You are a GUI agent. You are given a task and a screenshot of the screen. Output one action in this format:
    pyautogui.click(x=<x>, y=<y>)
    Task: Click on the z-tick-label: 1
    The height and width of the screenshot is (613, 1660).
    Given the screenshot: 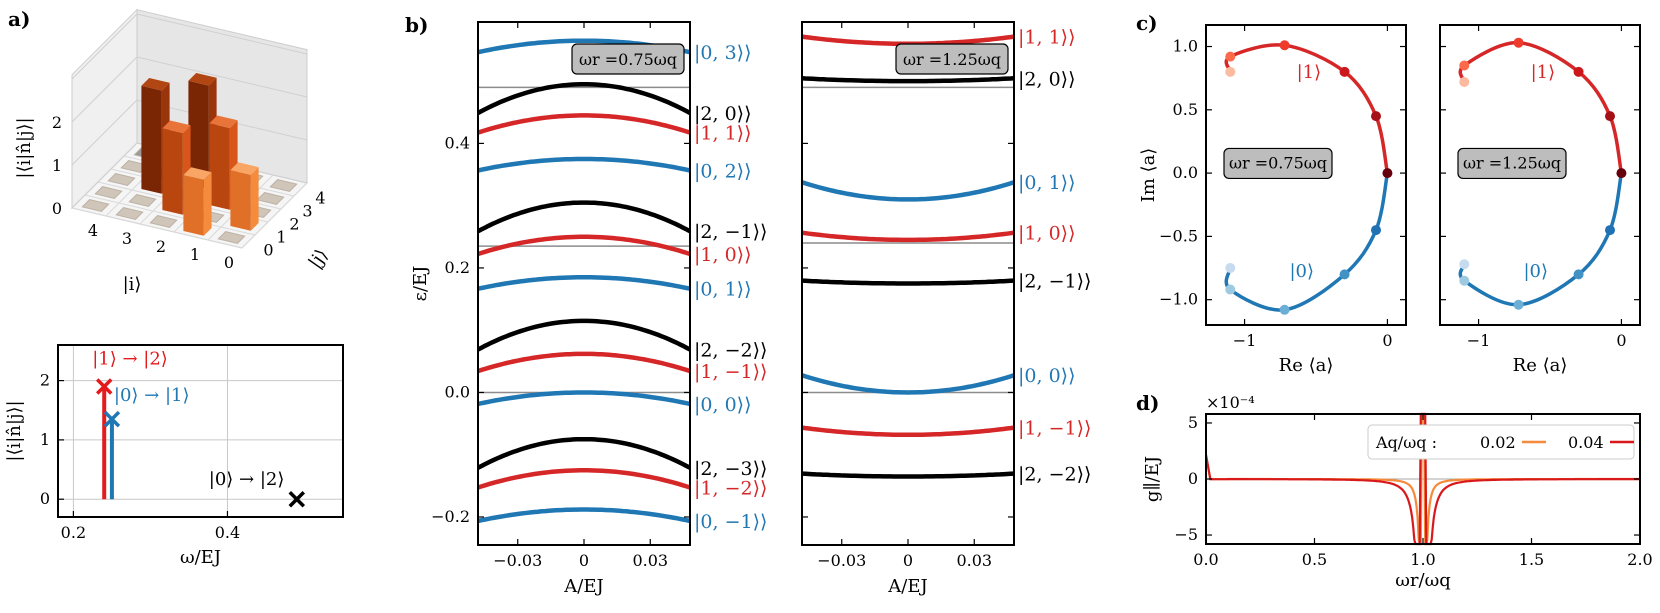 What is the action you would take?
    pyautogui.click(x=57, y=165)
    